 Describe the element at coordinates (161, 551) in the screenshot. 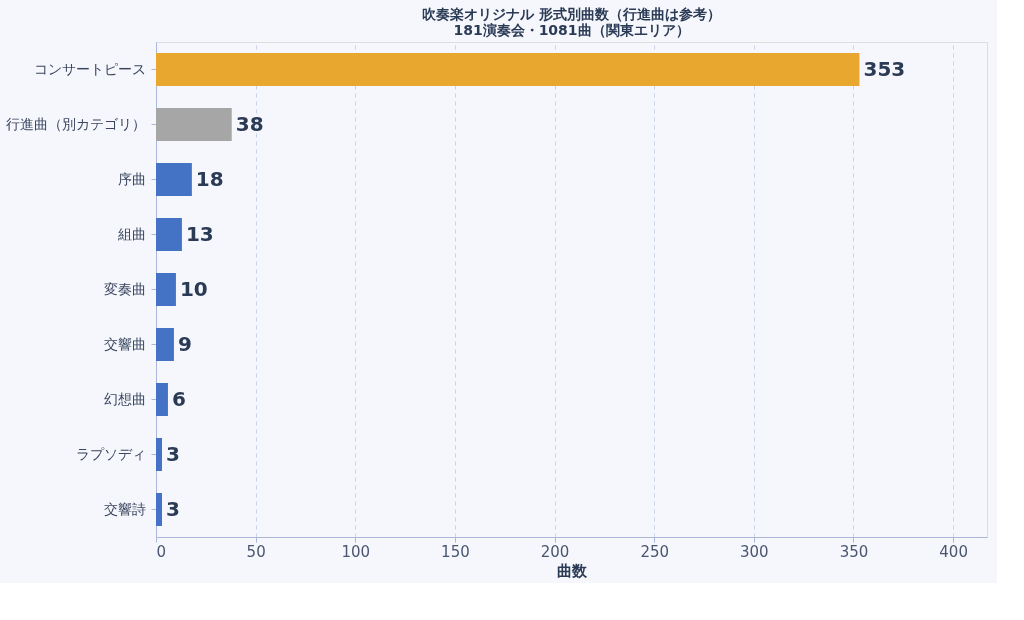

I see `x-tick-label: 0` at that location.